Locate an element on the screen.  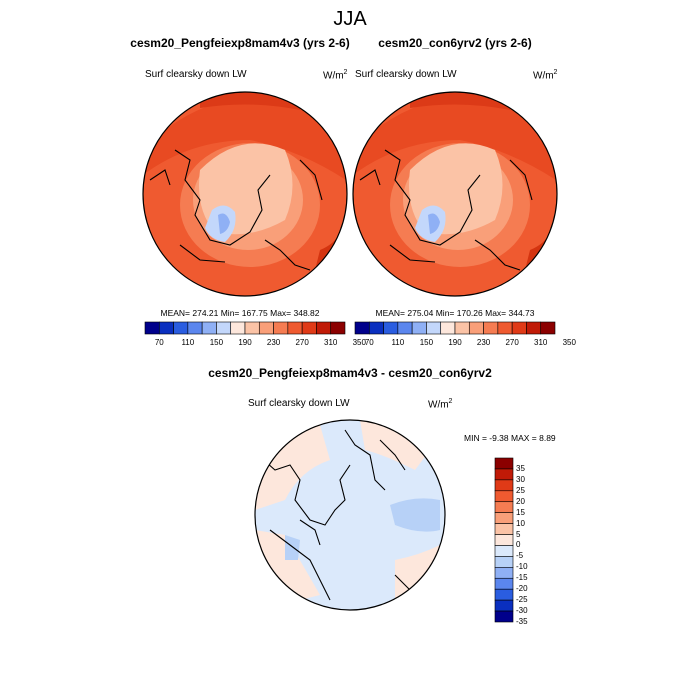
diff-units-label: W/m2 is located at coordinates (440, 404).